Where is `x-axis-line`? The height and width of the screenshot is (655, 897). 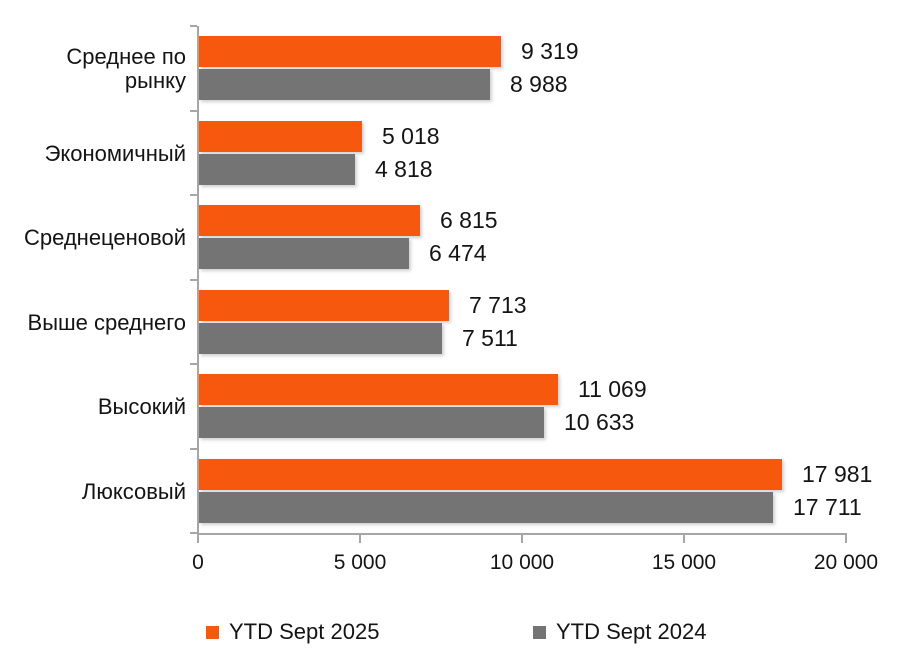 x-axis-line is located at coordinates (522, 534).